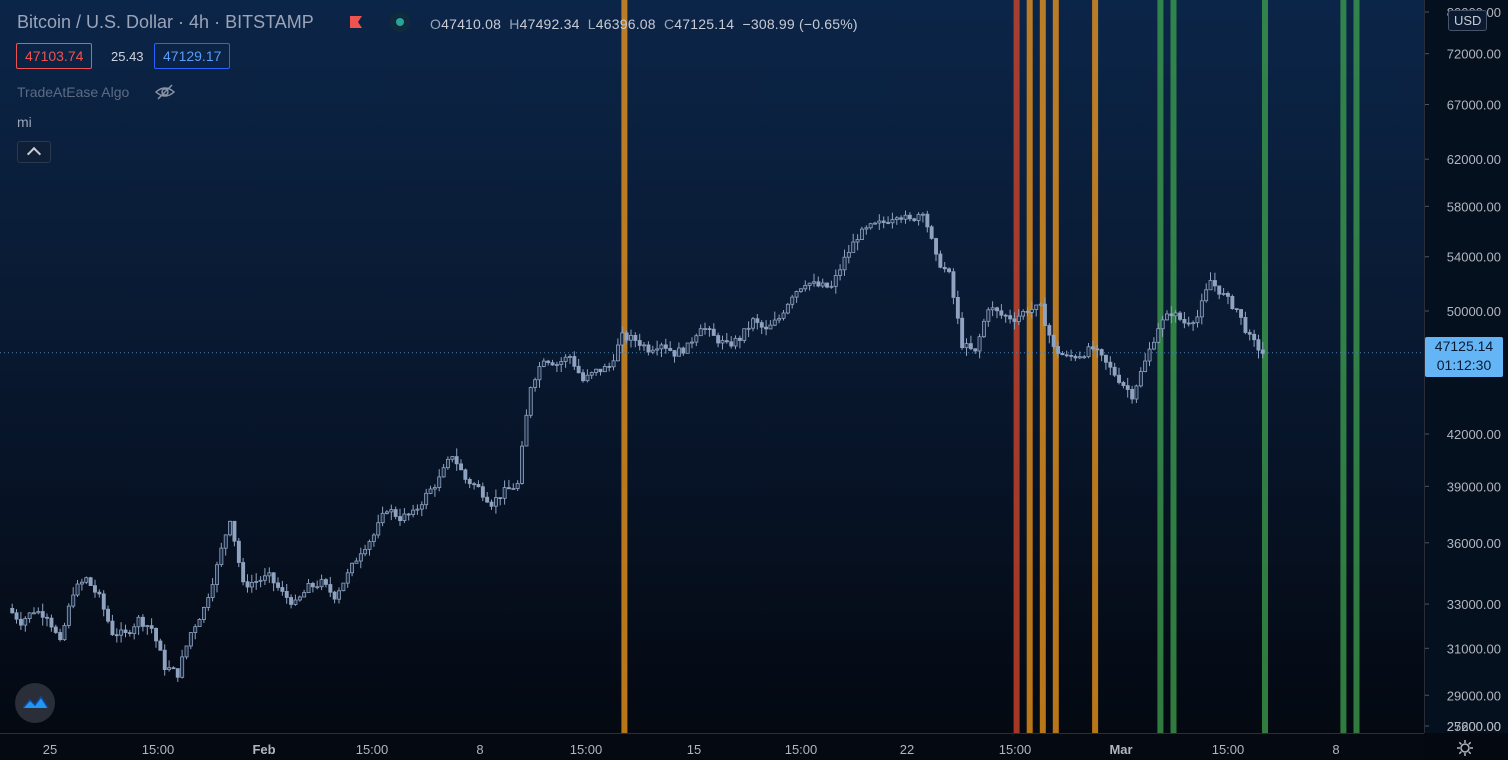 This screenshot has width=1508, height=760. Describe the element at coordinates (1016, 366) in the screenshot. I see `signal-bar-red` at that location.